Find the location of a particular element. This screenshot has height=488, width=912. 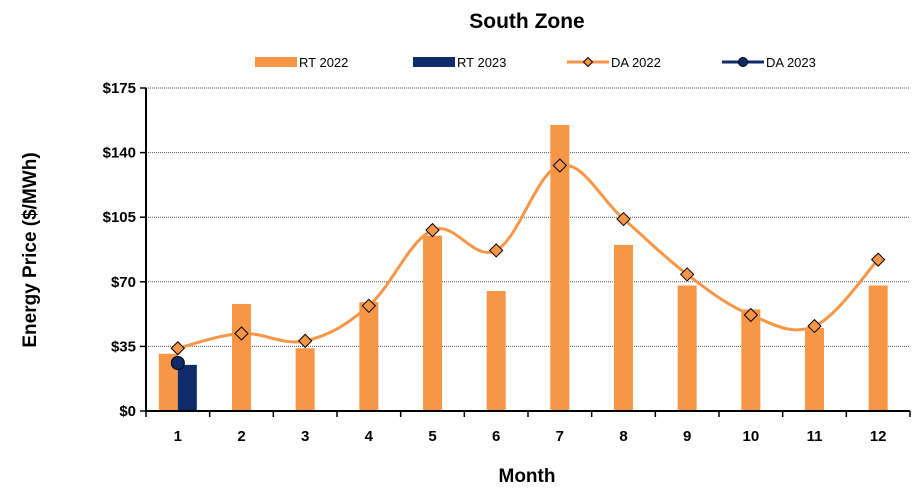

y-axis-label: Energy Price ($/MWh) is located at coordinates (30, 249).